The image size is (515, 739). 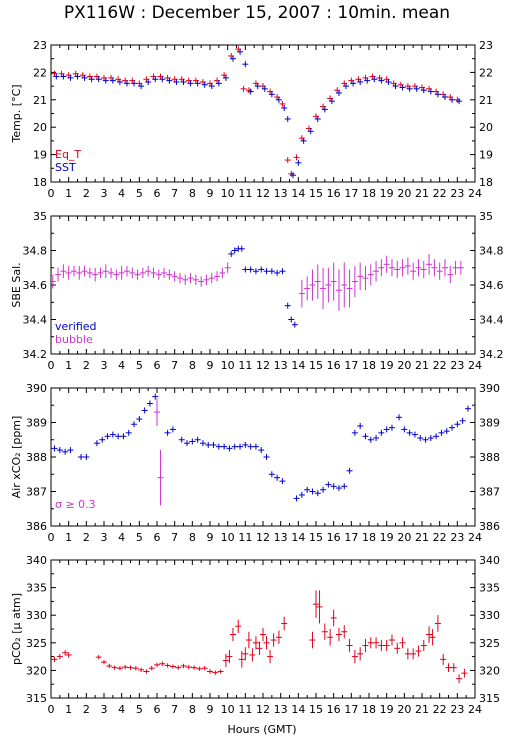 I want to click on y-tick-label-right: 34.8, so click(x=491, y=251).